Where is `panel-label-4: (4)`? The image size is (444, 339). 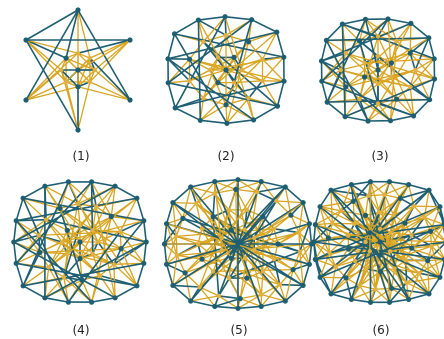 panel-label-4: (4) is located at coordinates (81, 330).